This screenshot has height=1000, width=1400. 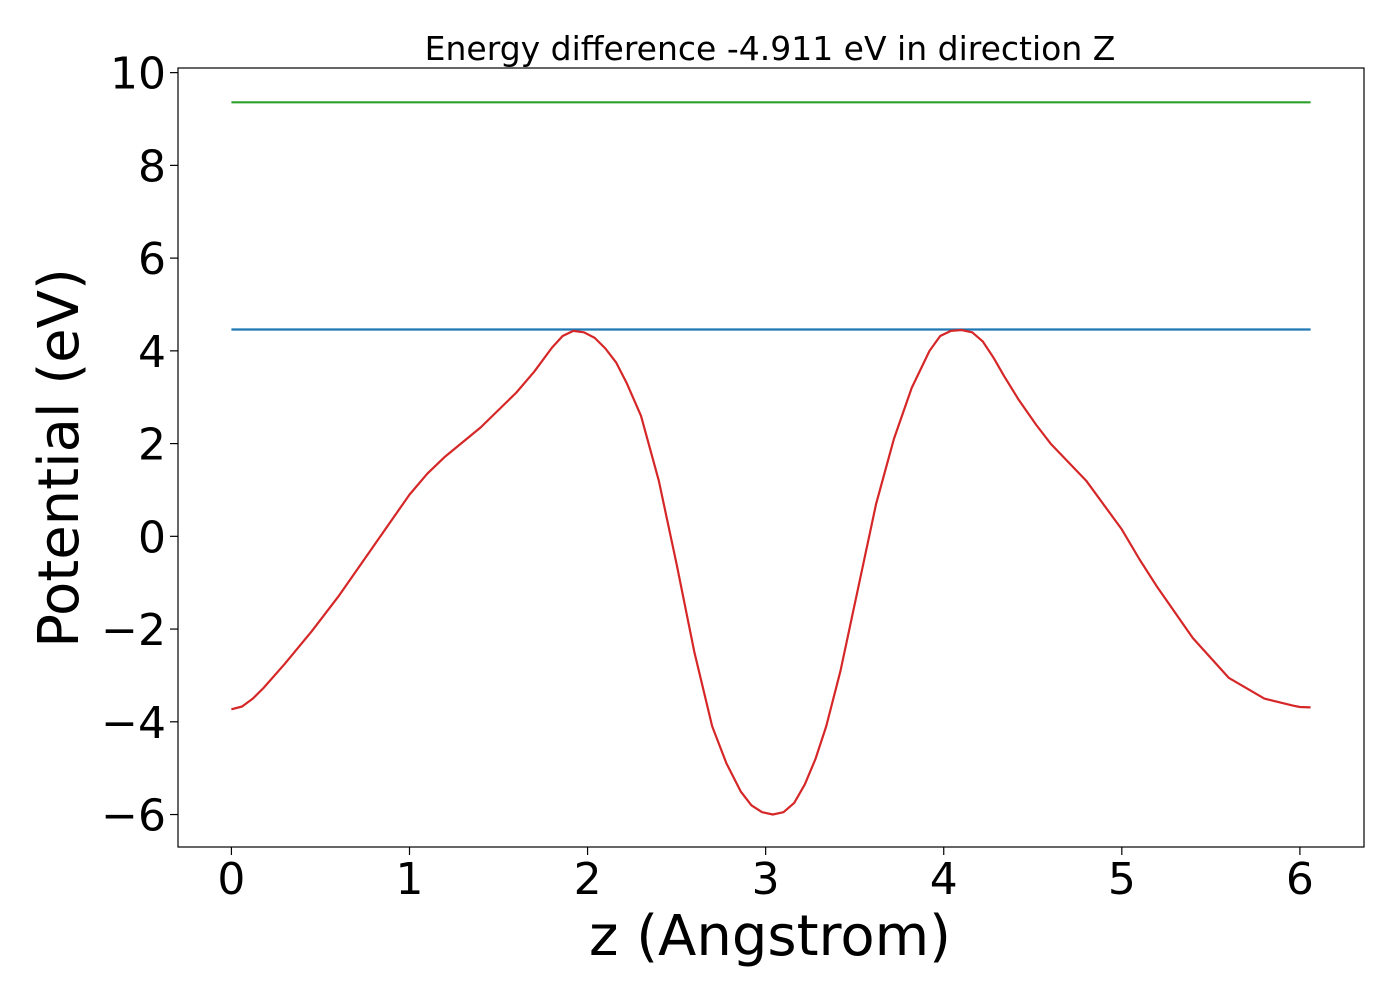 What do you see at coordinates (59, 458) in the screenshot?
I see `y-axis-label: Potential (eV)` at bounding box center [59, 458].